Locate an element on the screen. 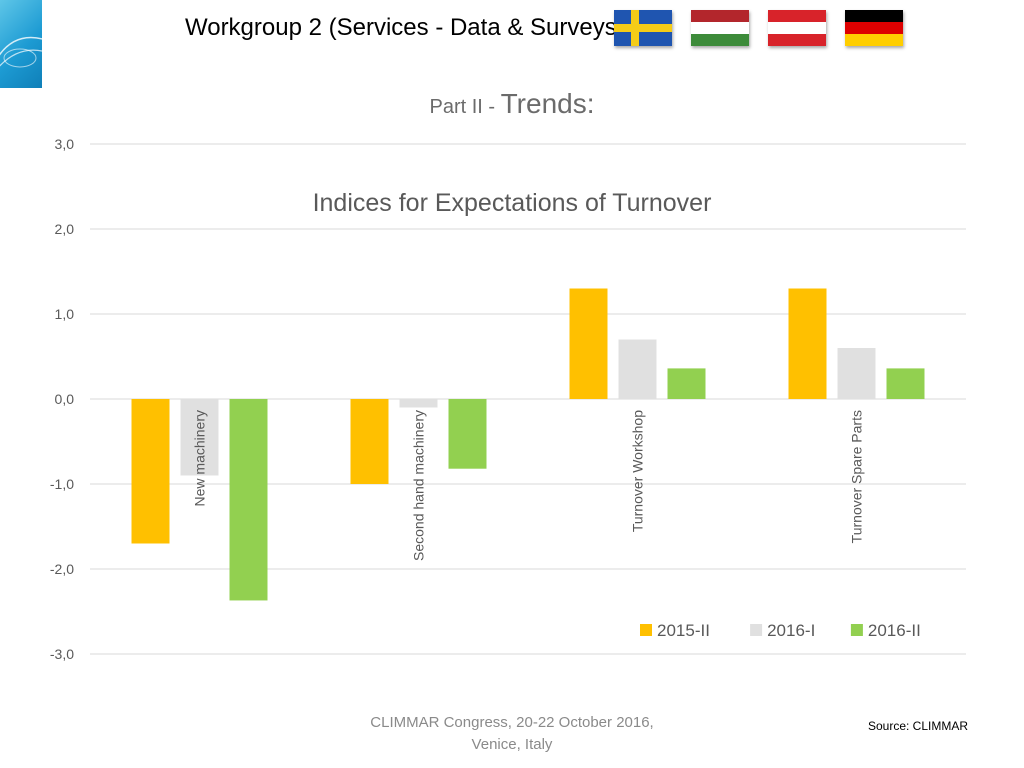 This screenshot has height=768, width=1024. hungary-flag-icon is located at coordinates (720, 28).